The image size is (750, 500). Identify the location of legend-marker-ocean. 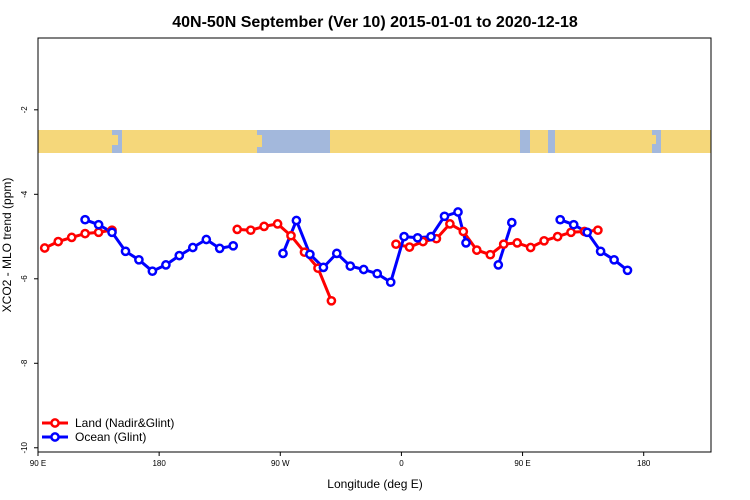
(55, 437).